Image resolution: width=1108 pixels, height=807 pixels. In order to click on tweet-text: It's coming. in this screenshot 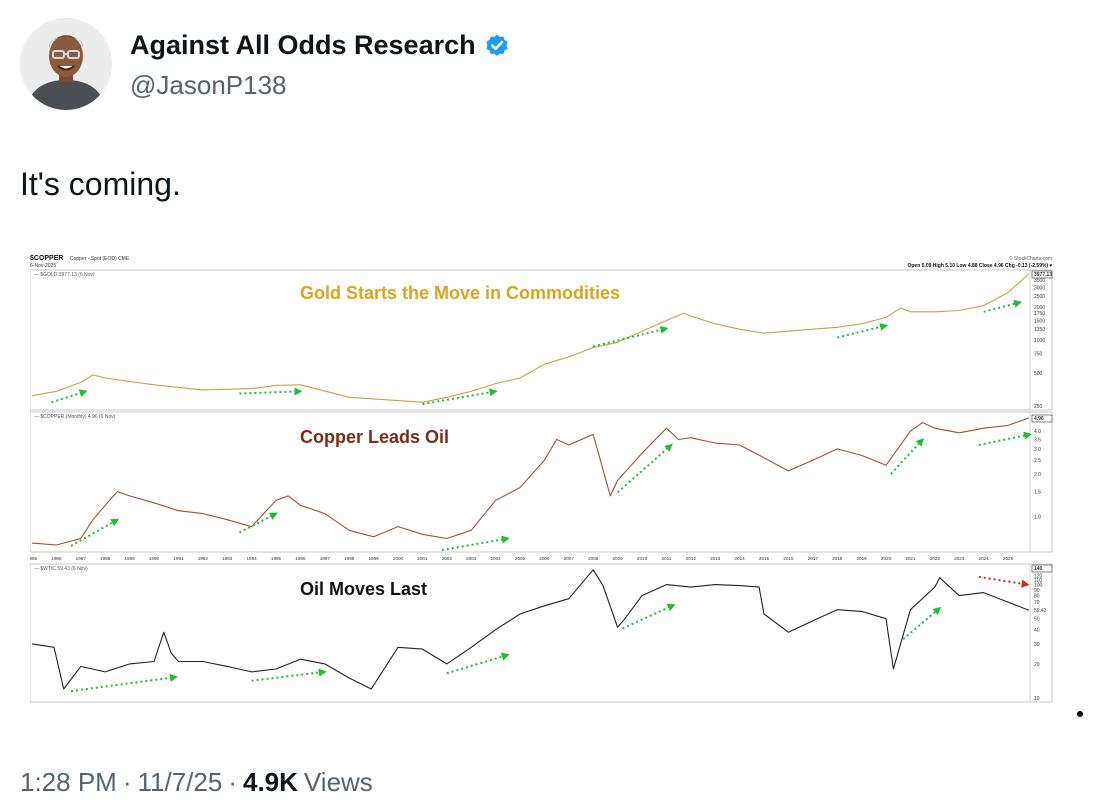, I will do `click(100, 184)`.